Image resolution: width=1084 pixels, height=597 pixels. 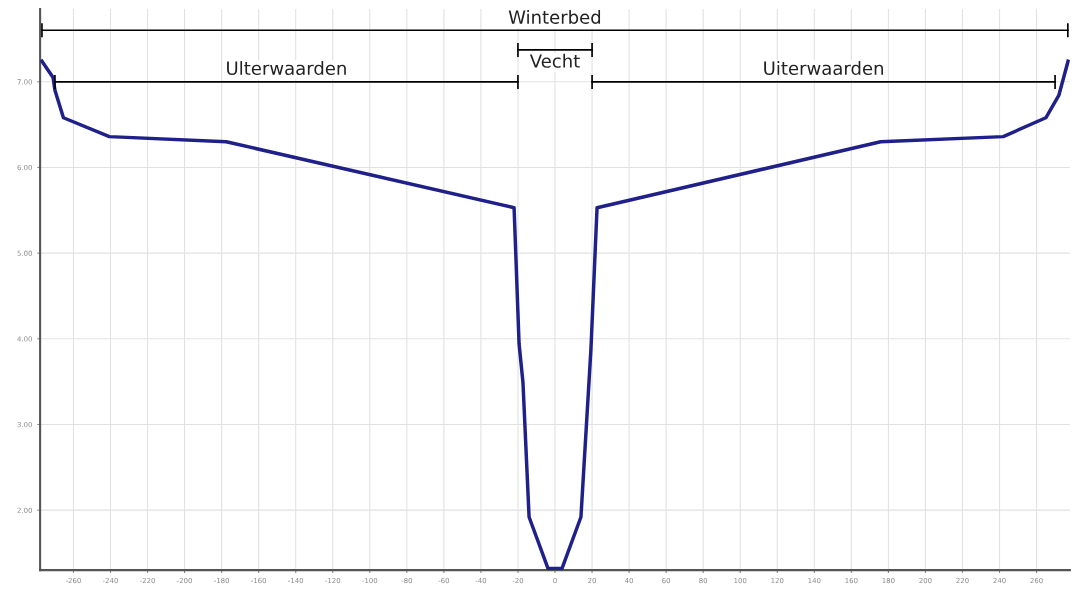 I want to click on annotation: Ulterwaarden, so click(x=286, y=68).